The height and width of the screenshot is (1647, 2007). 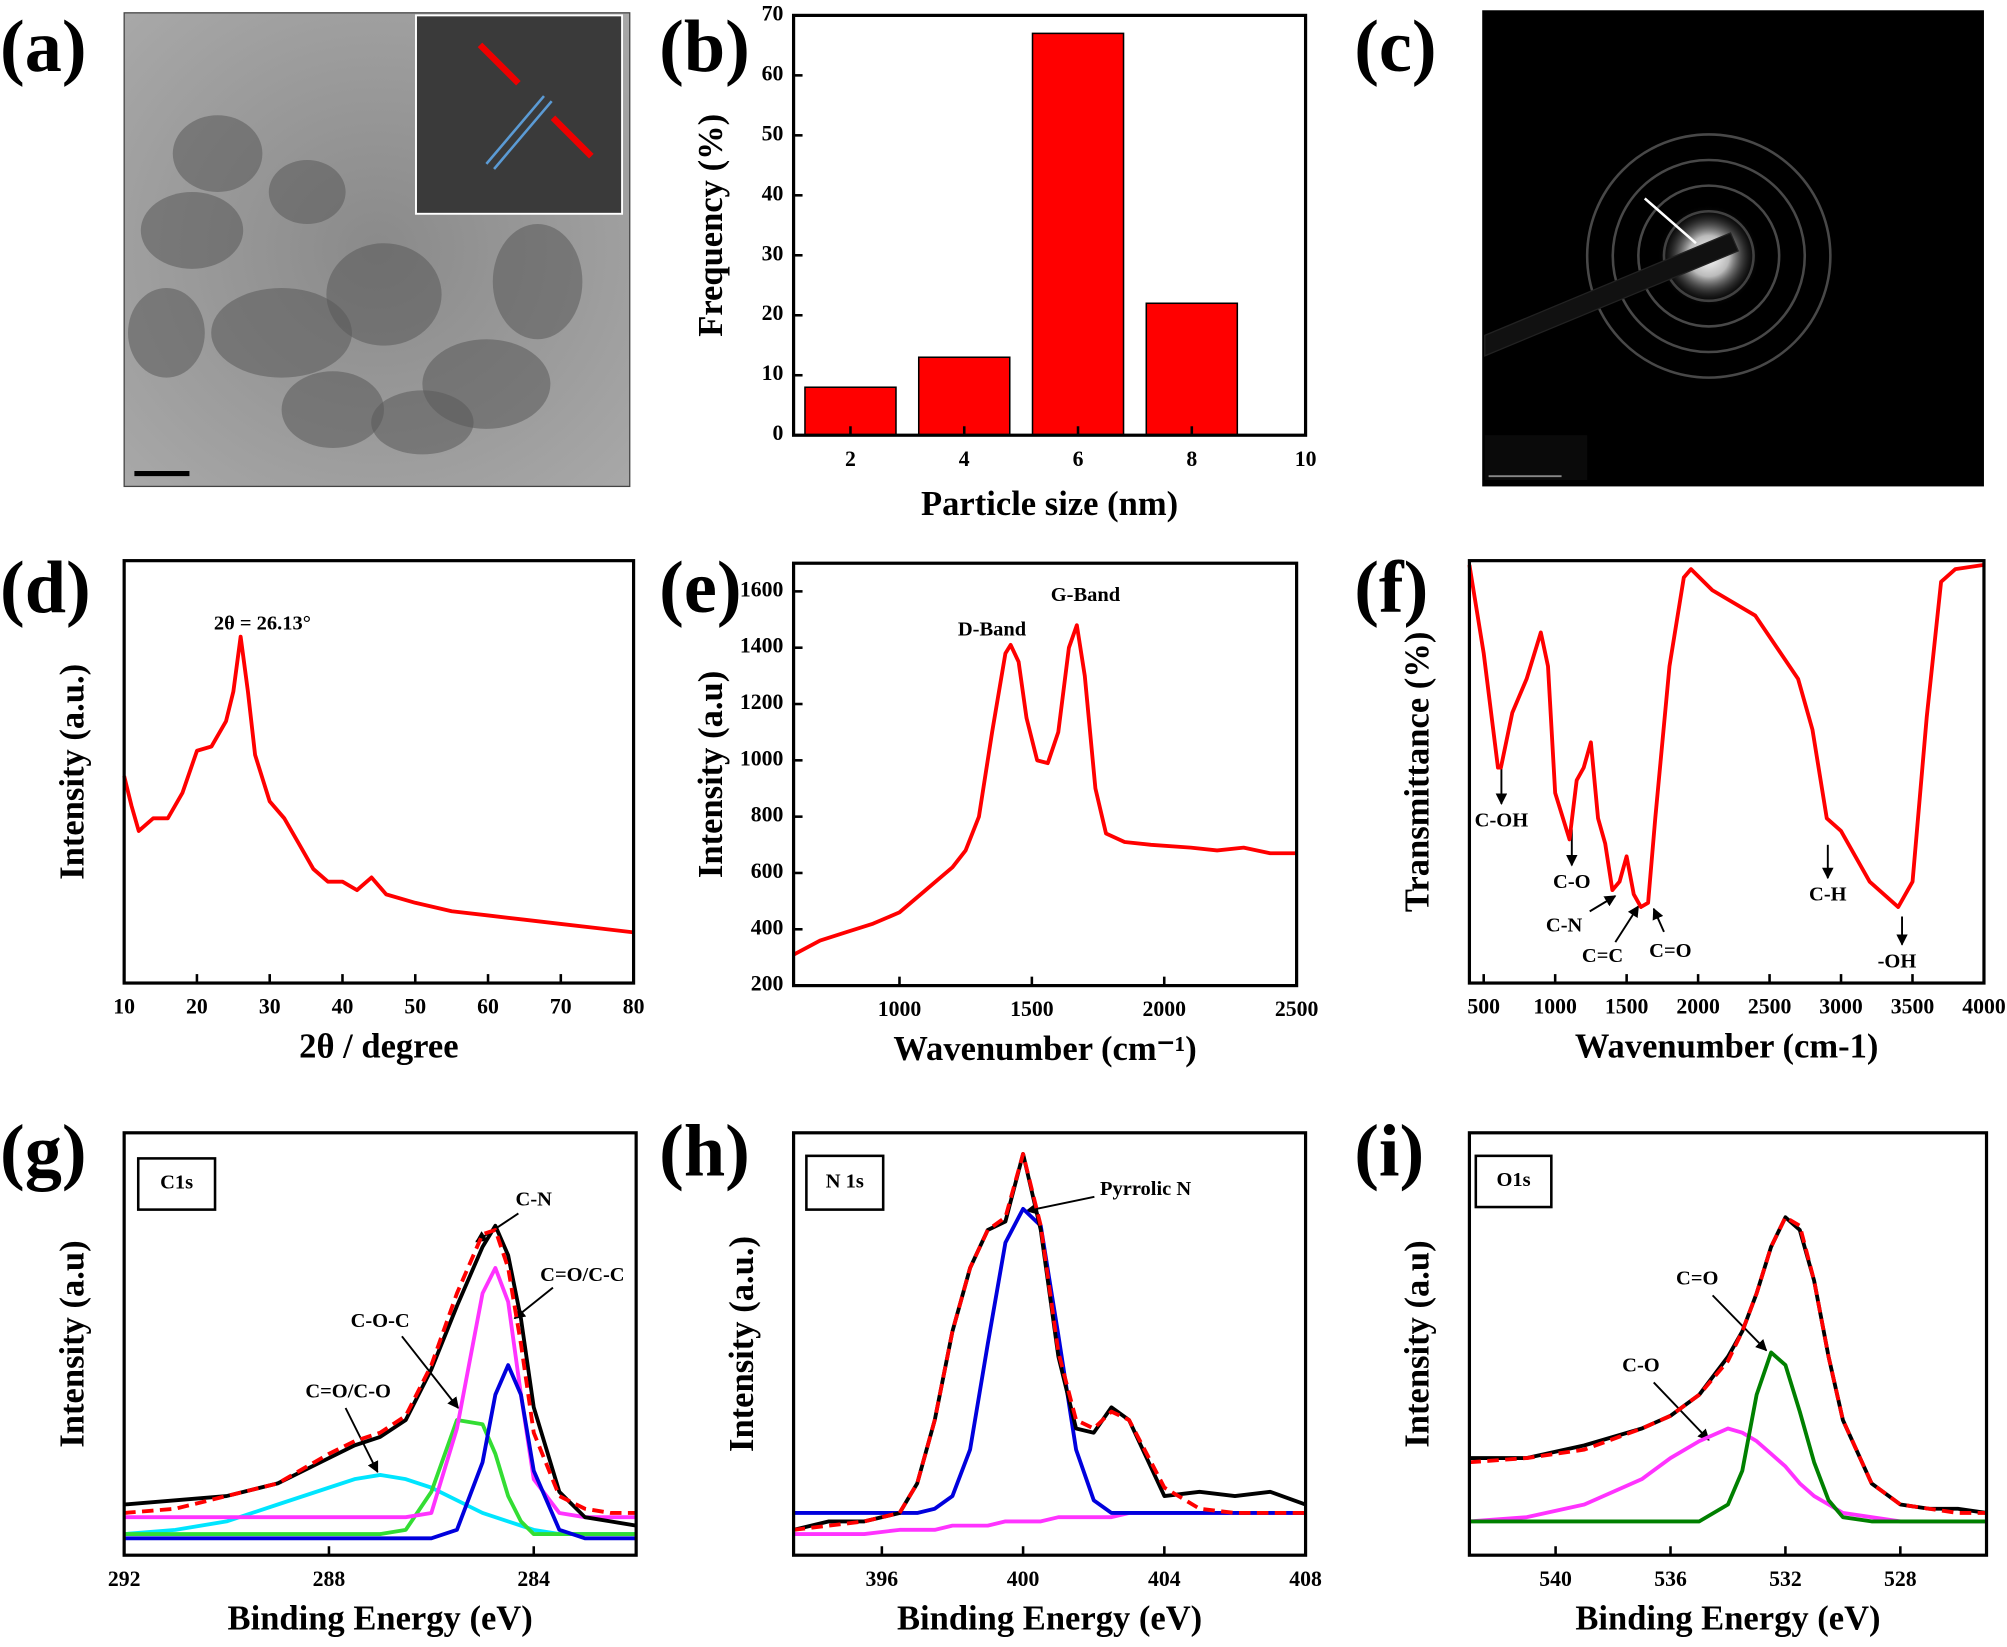 What do you see at coordinates (1564, 925) in the screenshot?
I see `annotation: C-N` at bounding box center [1564, 925].